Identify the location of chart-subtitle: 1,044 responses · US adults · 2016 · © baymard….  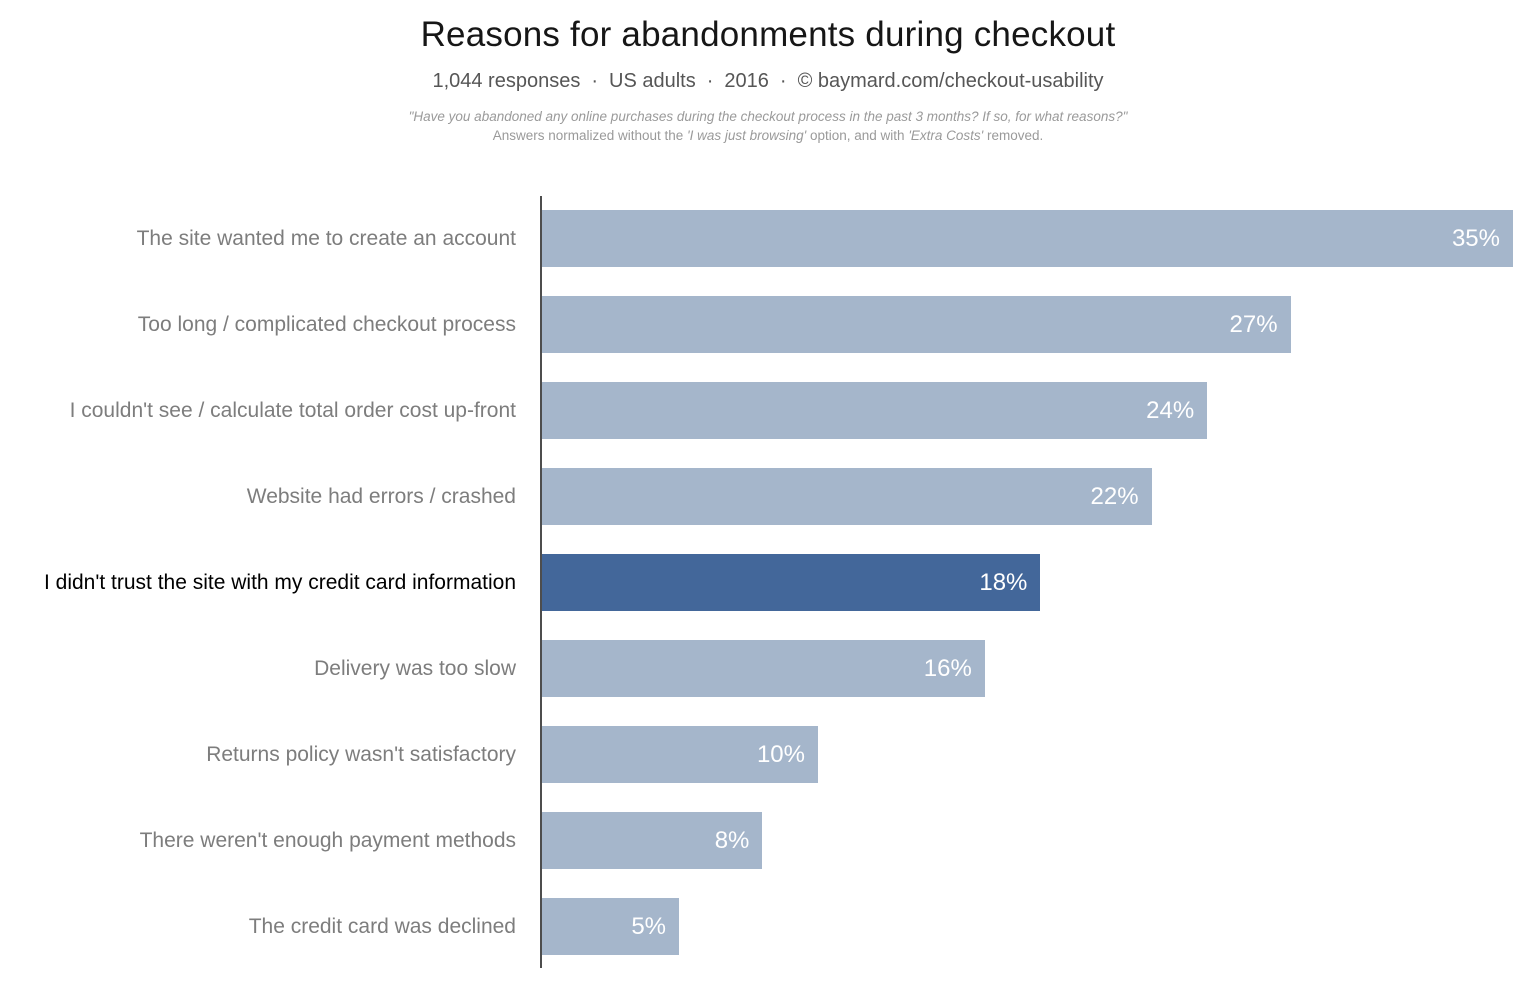
(768, 81).